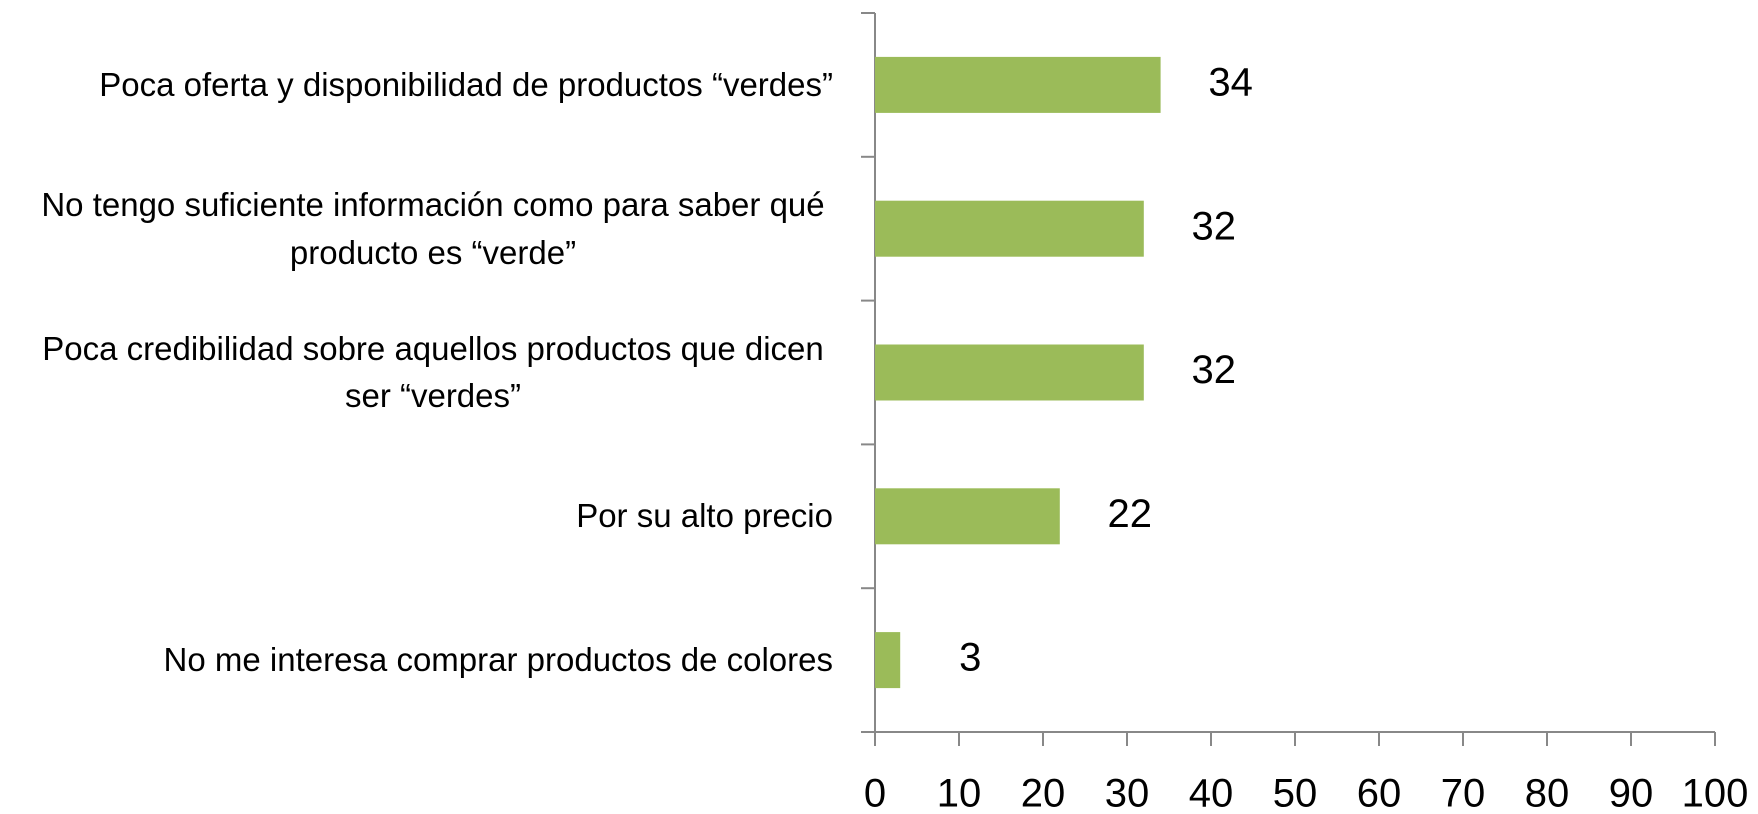  I want to click on data-label: 22, so click(1130, 514).